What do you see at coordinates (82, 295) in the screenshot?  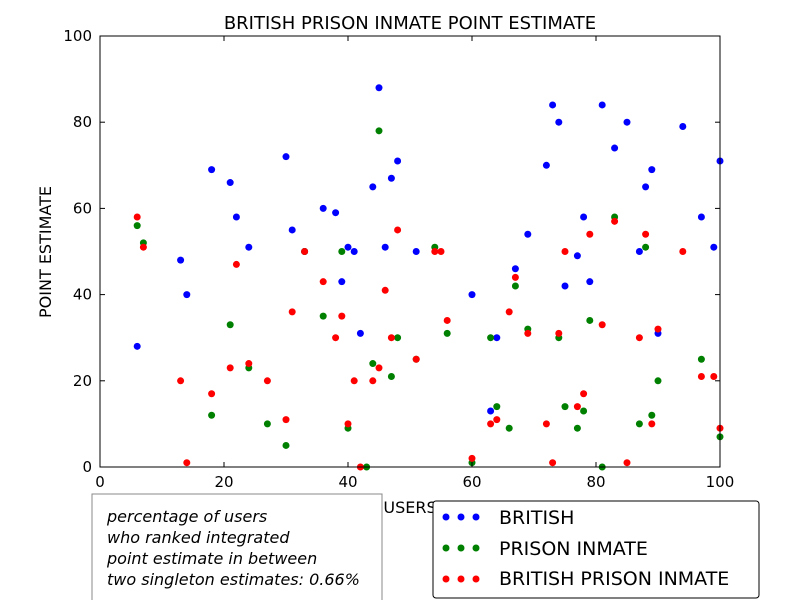 I see `y-tick-label: 40` at bounding box center [82, 295].